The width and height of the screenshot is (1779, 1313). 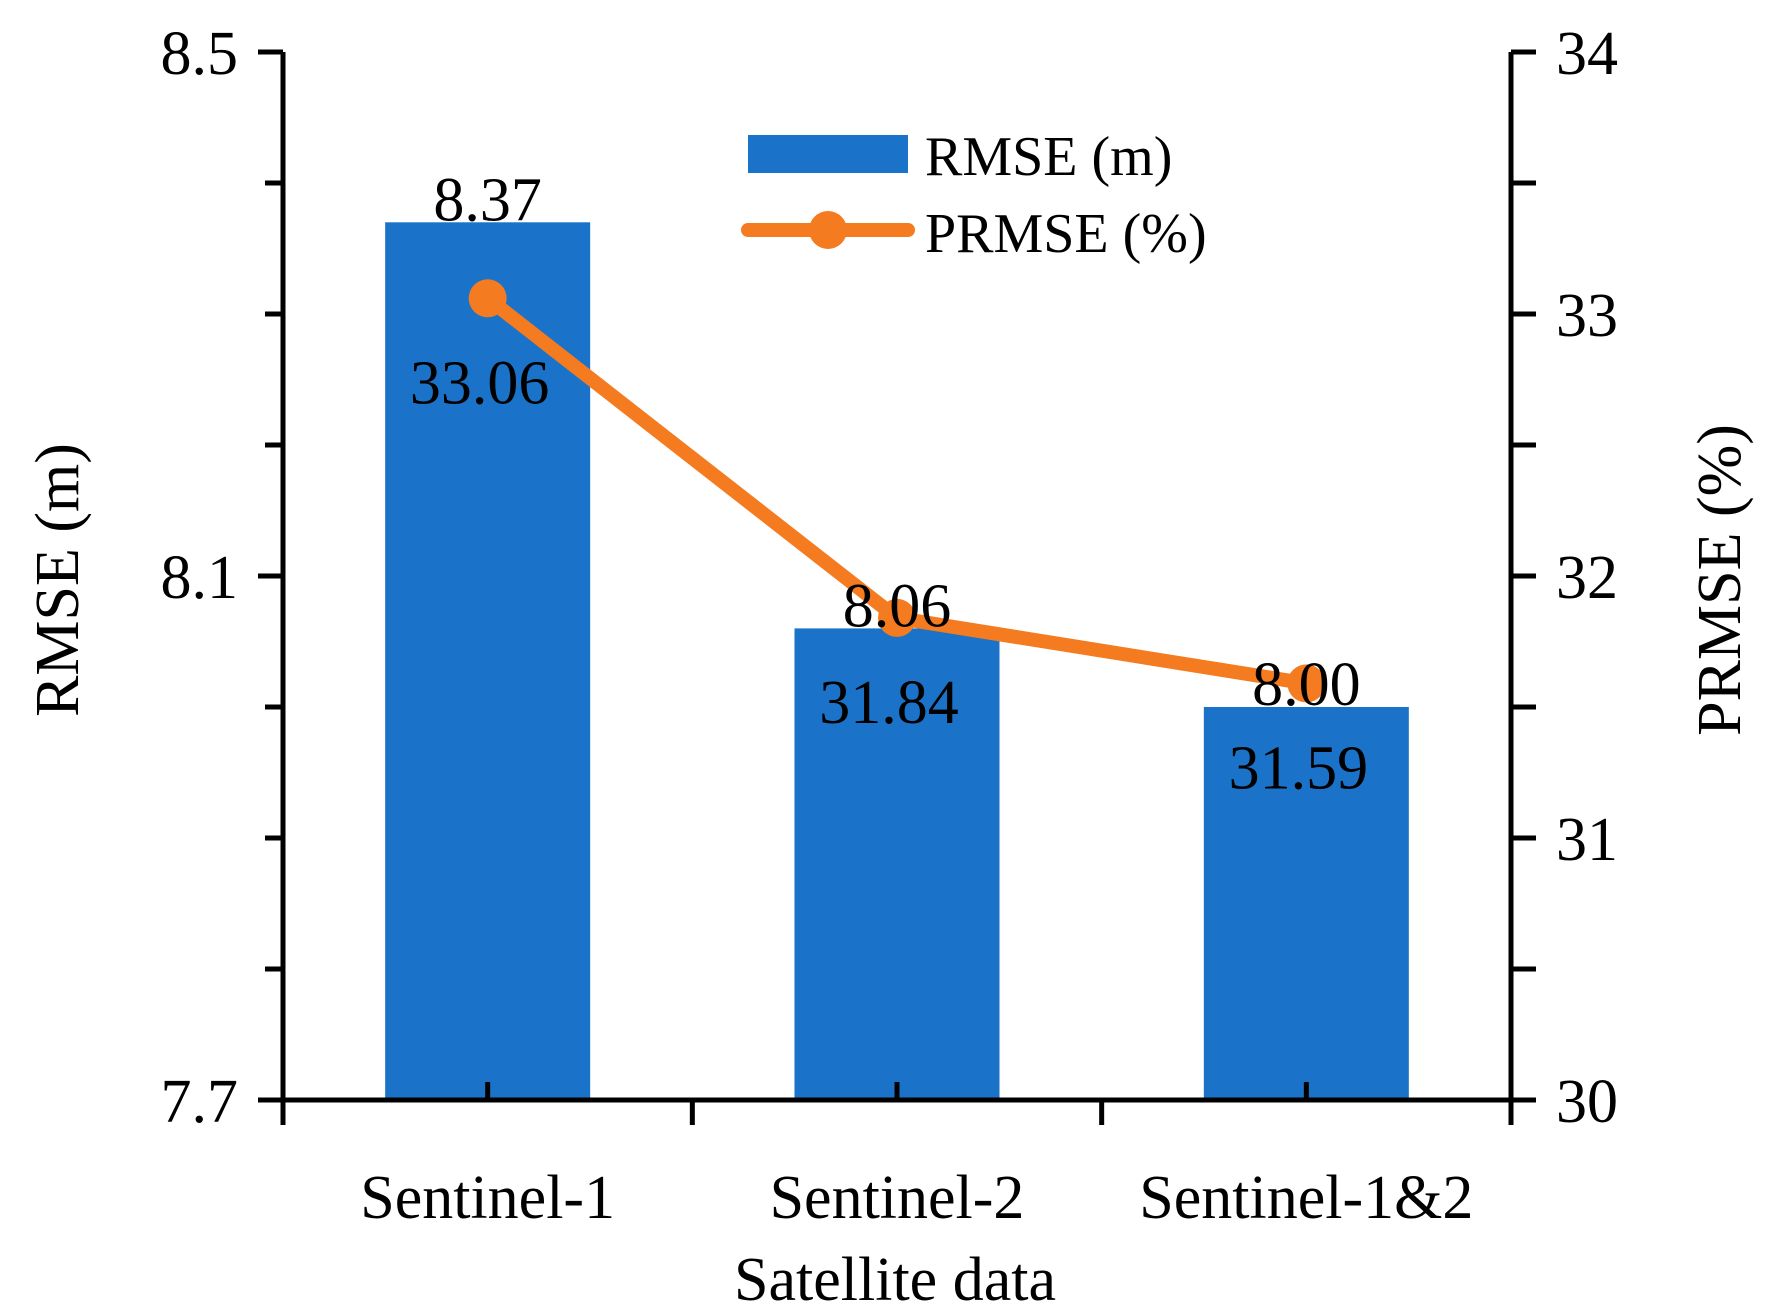 I want to click on rmse-data-label-sentinel-2: 8.06, so click(x=897, y=606).